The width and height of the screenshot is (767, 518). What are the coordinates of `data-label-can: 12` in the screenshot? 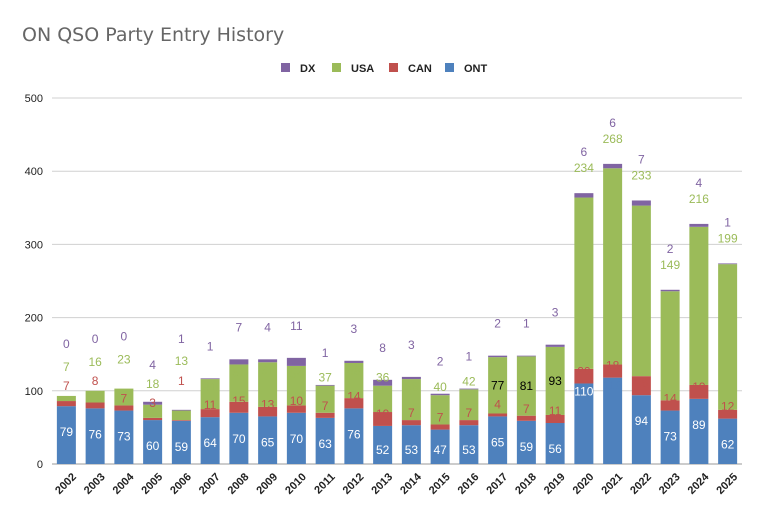 It's located at (728, 407).